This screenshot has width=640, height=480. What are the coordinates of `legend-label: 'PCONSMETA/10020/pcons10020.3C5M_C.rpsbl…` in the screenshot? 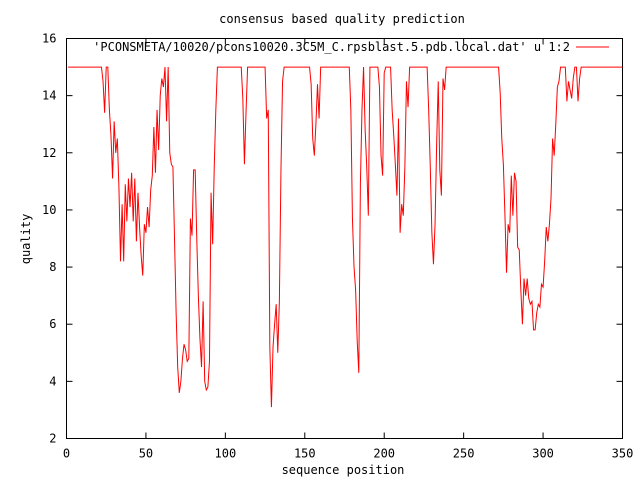 It's located at (331, 47).